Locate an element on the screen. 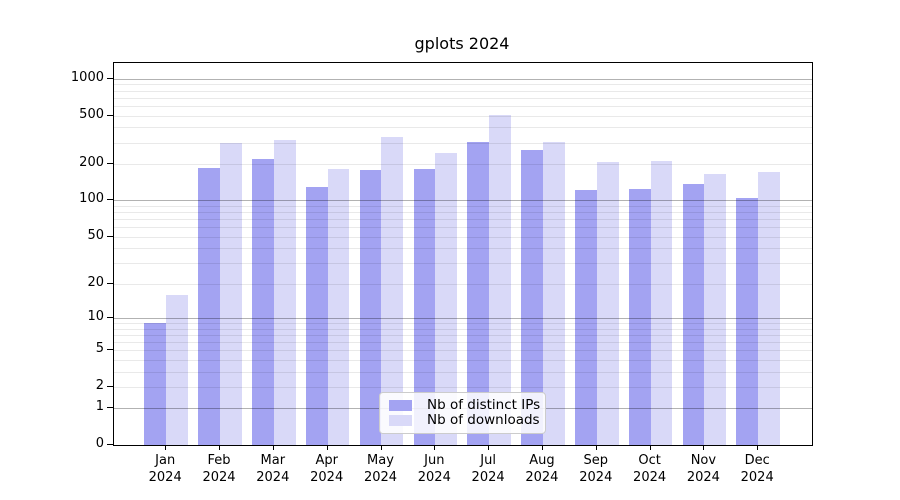  bar-distinct-ips-apr is located at coordinates (316, 315).